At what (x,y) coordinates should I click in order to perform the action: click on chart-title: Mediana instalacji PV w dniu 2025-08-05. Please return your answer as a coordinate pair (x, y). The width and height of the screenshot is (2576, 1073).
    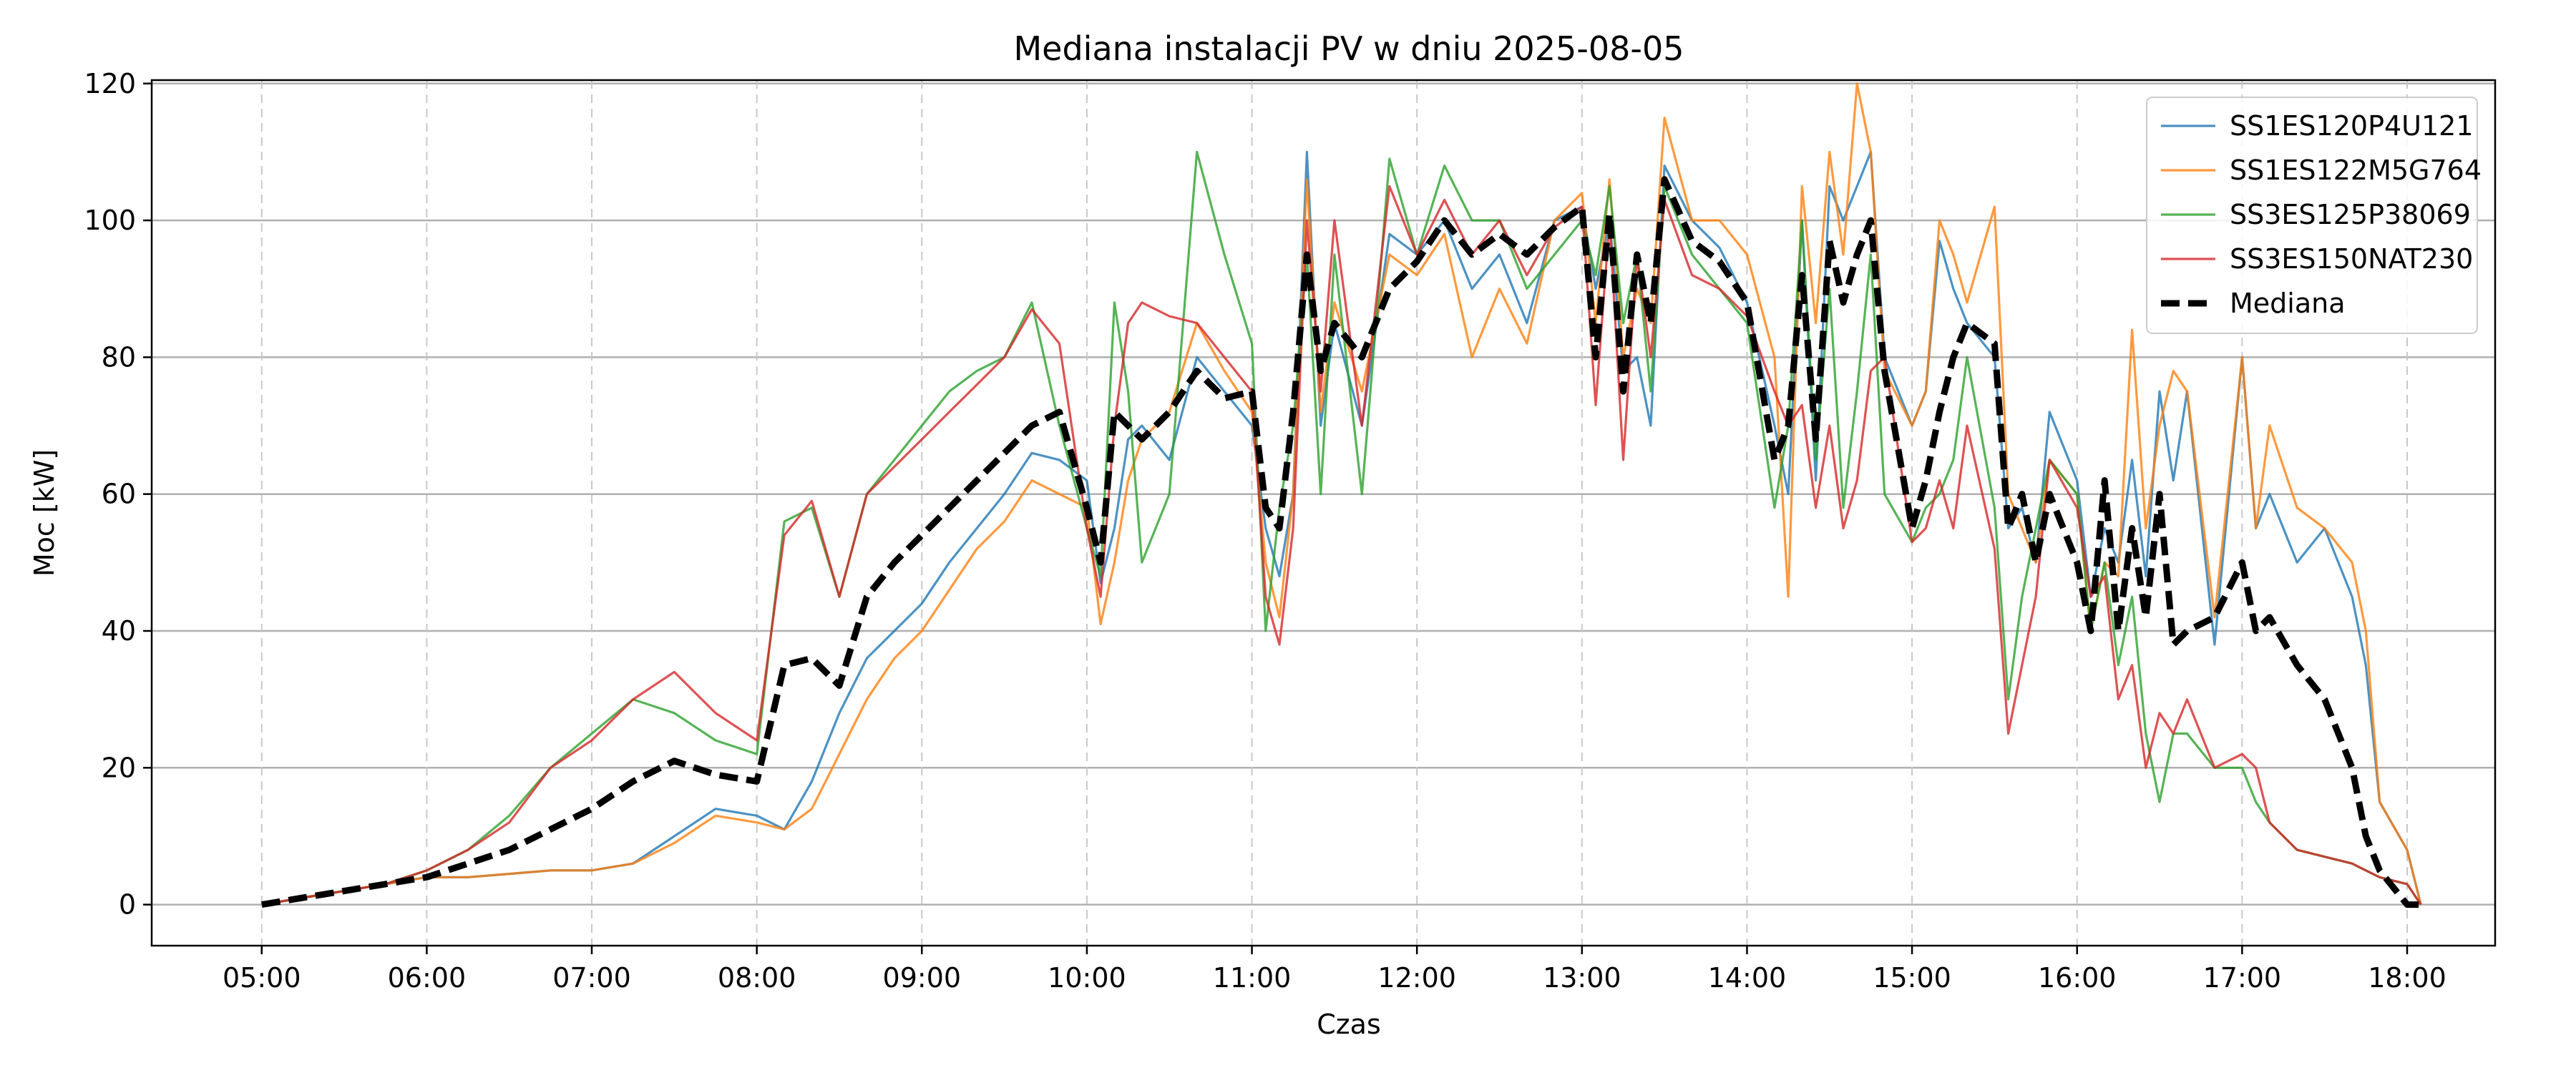
    Looking at the image, I should click on (1348, 48).